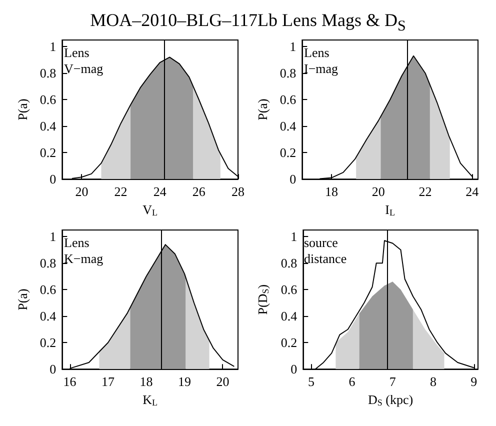  What do you see at coordinates (84, 68) in the screenshot?
I see `annotation: V−mag` at bounding box center [84, 68].